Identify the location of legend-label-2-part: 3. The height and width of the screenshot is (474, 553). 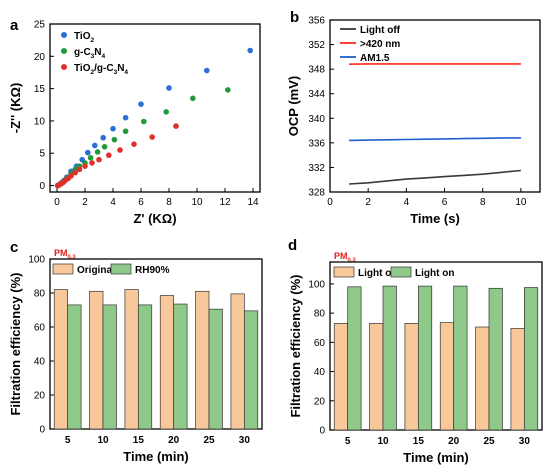
(116, 72).